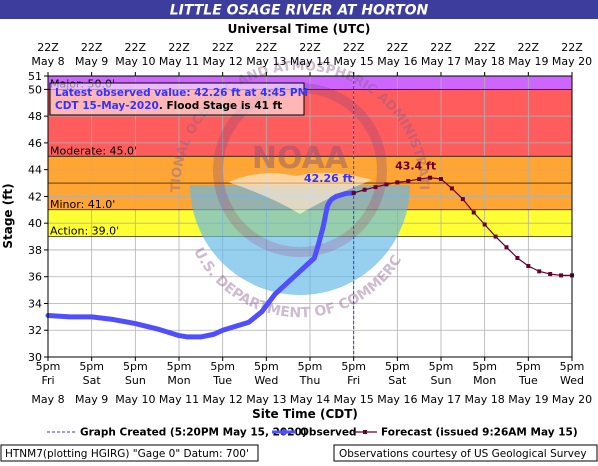 The height and width of the screenshot is (466, 598). What do you see at coordinates (415, 166) in the screenshot?
I see `annotation-forecast-value: 43.4 ft` at bounding box center [415, 166].